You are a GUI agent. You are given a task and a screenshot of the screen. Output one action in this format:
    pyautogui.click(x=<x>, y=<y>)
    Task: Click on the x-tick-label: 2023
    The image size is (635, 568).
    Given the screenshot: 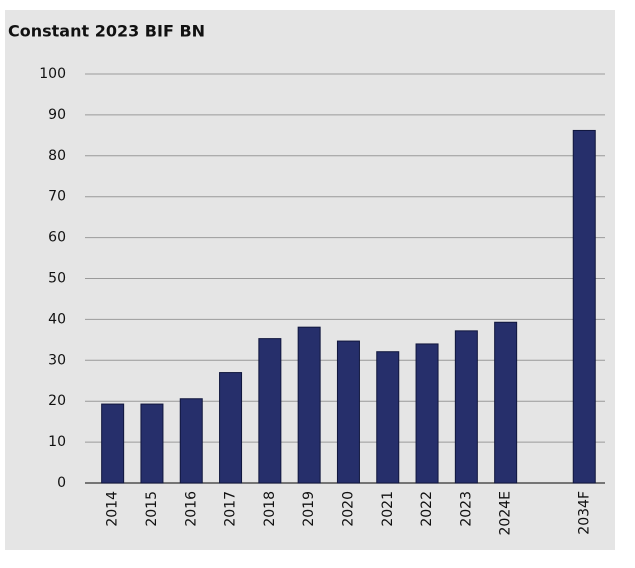 What is the action you would take?
    pyautogui.click(x=466, y=509)
    